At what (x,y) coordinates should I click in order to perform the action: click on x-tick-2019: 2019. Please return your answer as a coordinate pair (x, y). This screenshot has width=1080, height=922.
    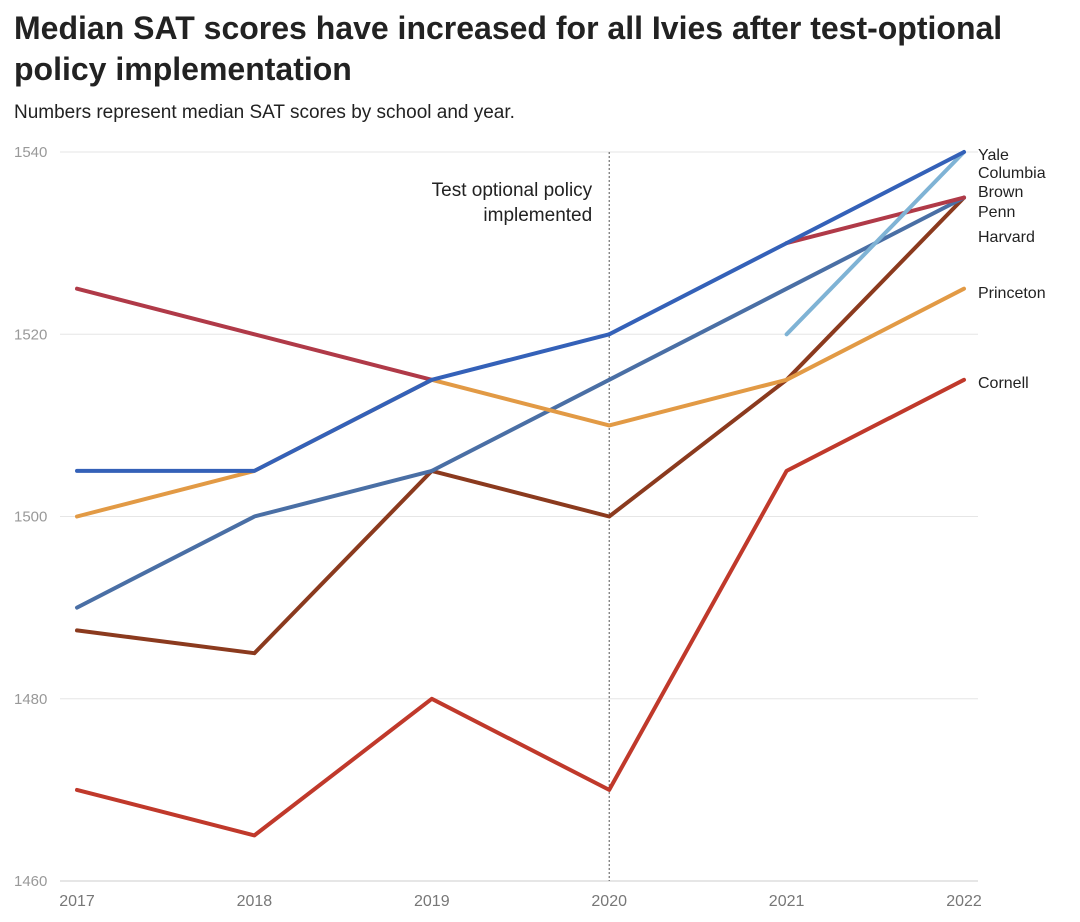
    Looking at the image, I should click on (432, 901).